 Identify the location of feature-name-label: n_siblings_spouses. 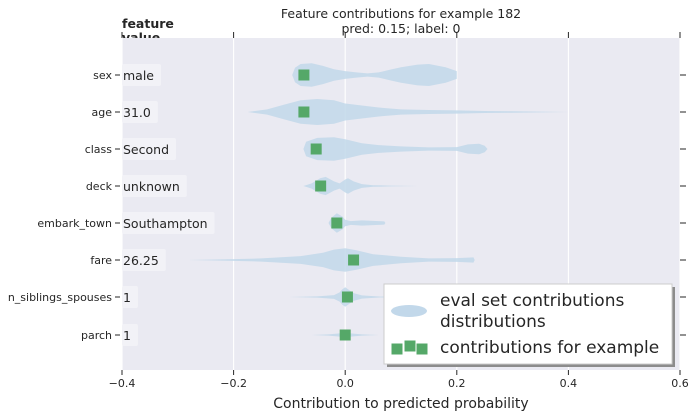
(60, 297).